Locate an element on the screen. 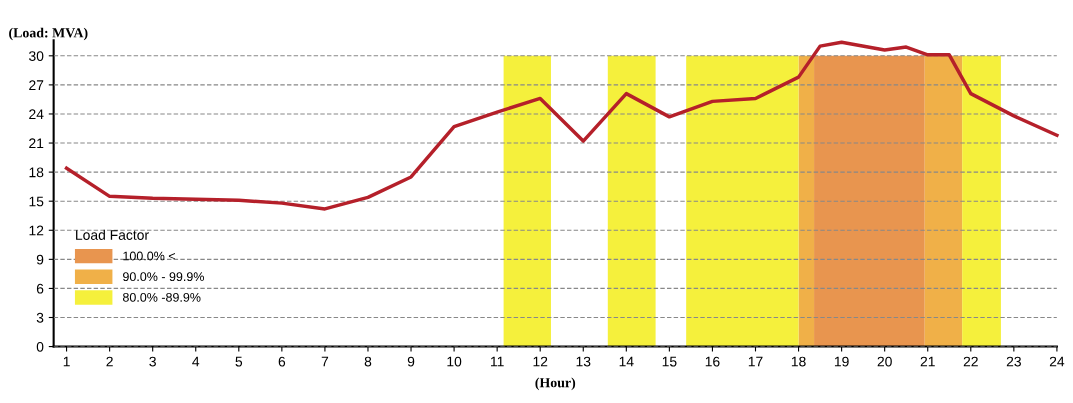 The width and height of the screenshot is (1073, 403). y-tick-label: 27 is located at coordinates (36, 85).